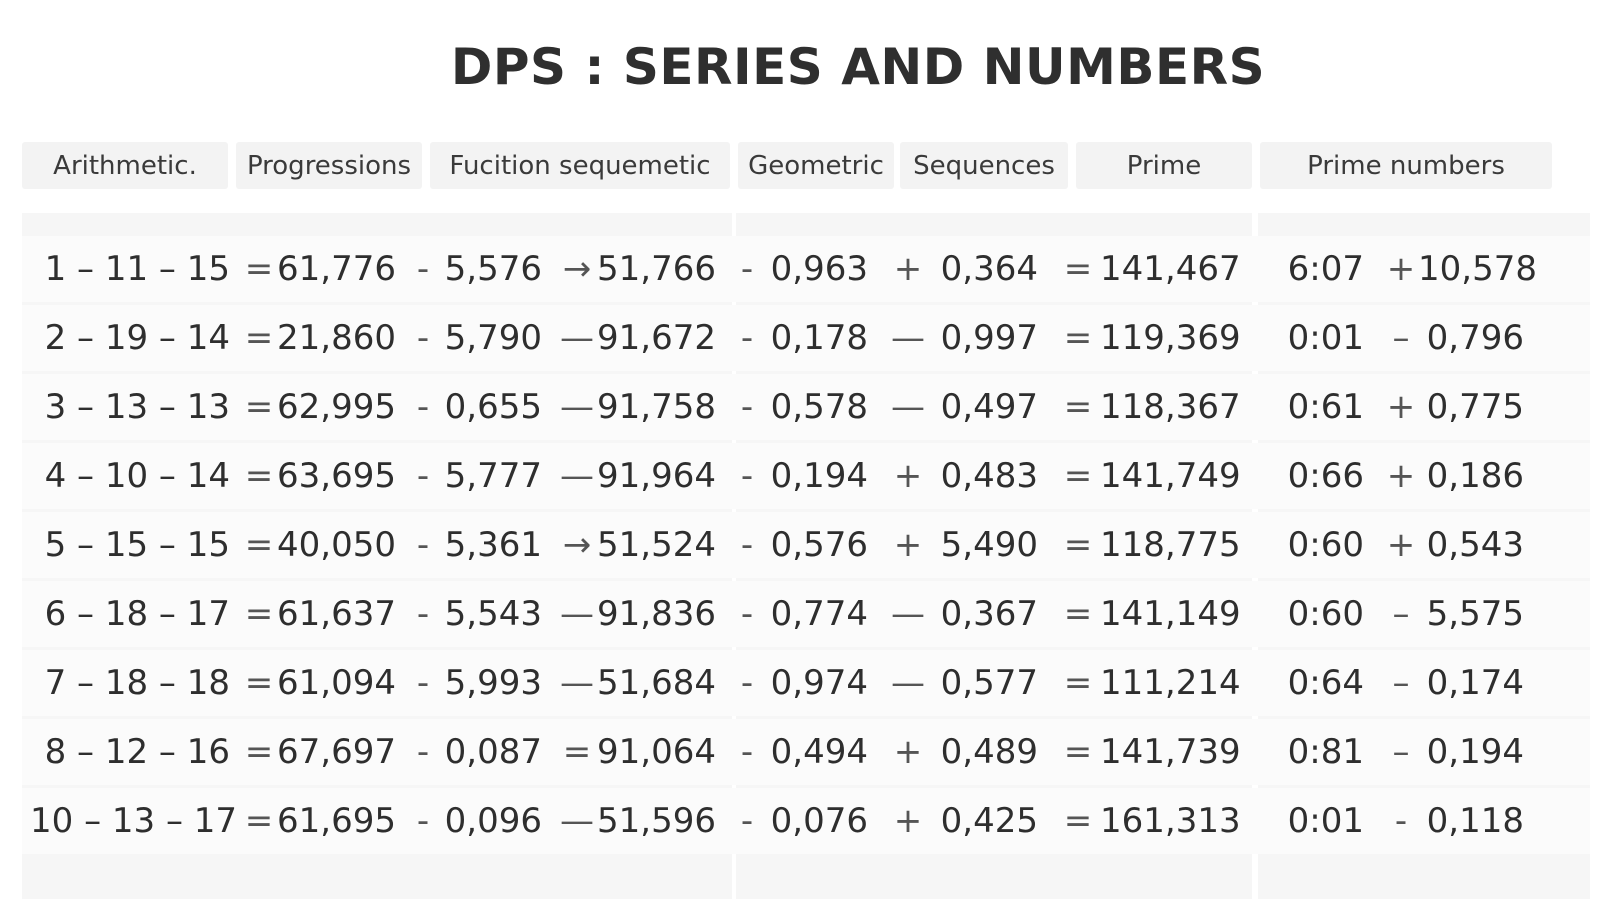 The image size is (1600, 914). I want to click on value-cell: 0,576, so click(819, 545).